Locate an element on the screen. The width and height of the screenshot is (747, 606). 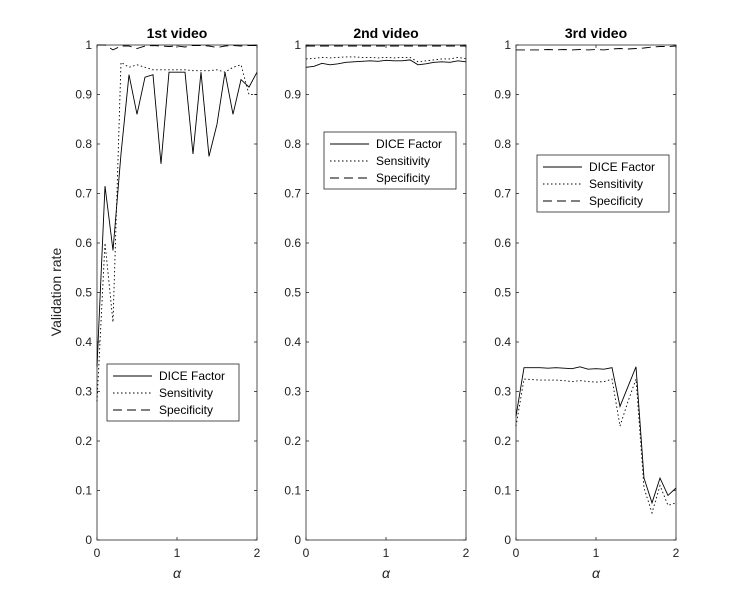
chart-title: 2nd video is located at coordinates (385, 33).